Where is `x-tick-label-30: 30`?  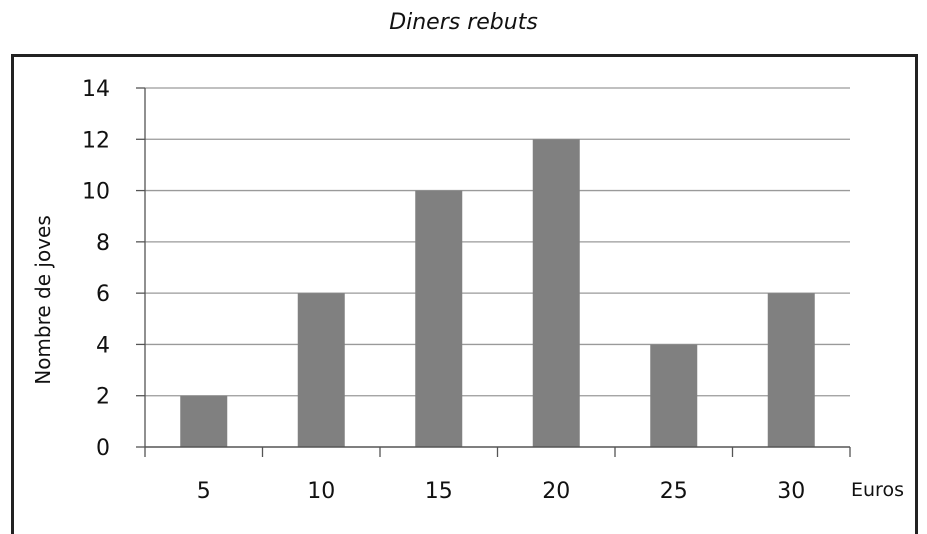 x-tick-label-30: 30 is located at coordinates (791, 491).